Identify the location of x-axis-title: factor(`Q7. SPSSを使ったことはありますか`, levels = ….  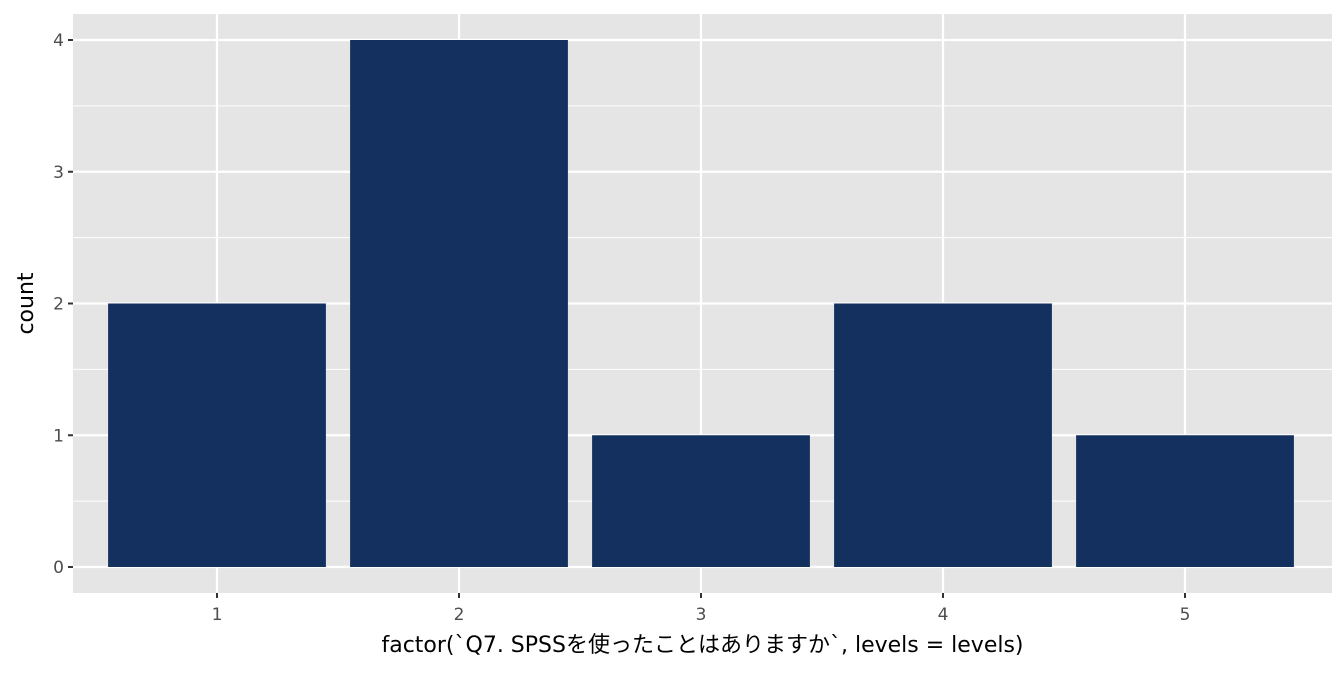
(702, 645).